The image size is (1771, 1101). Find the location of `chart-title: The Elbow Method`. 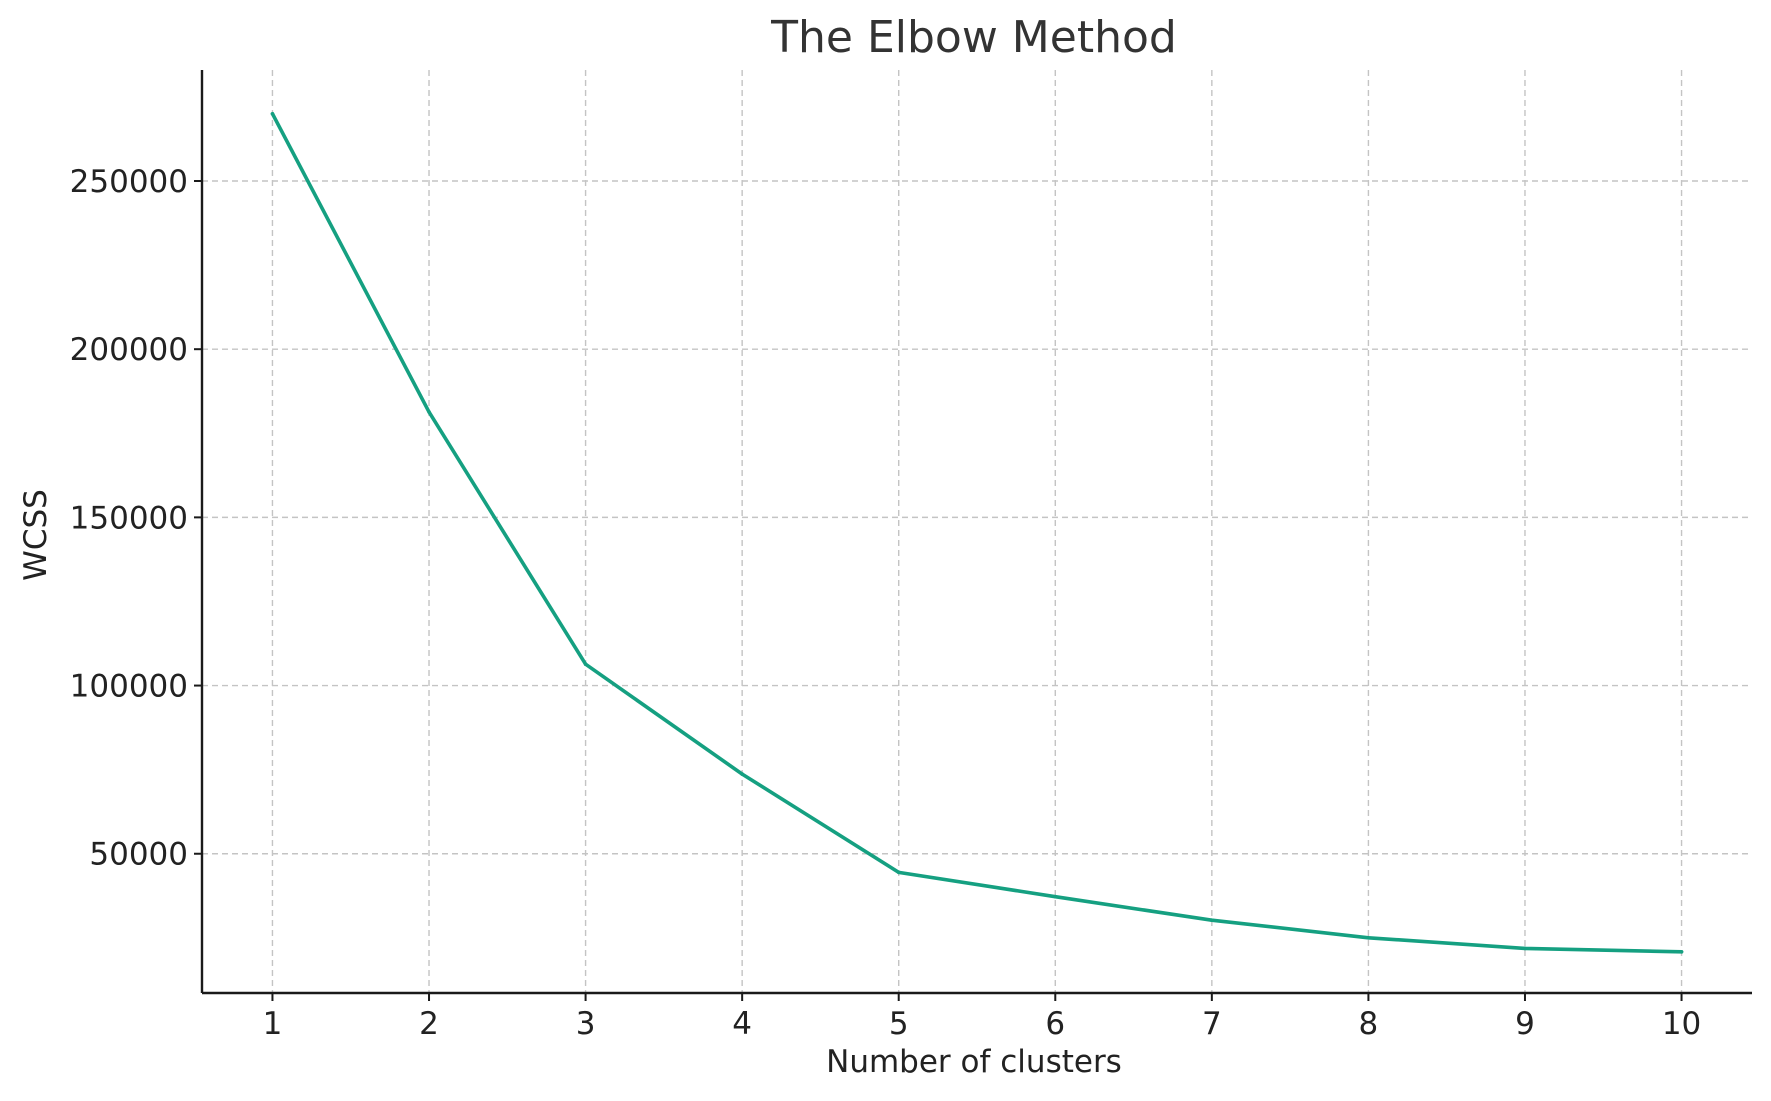

chart-title: The Elbow Method is located at coordinates (973, 37).